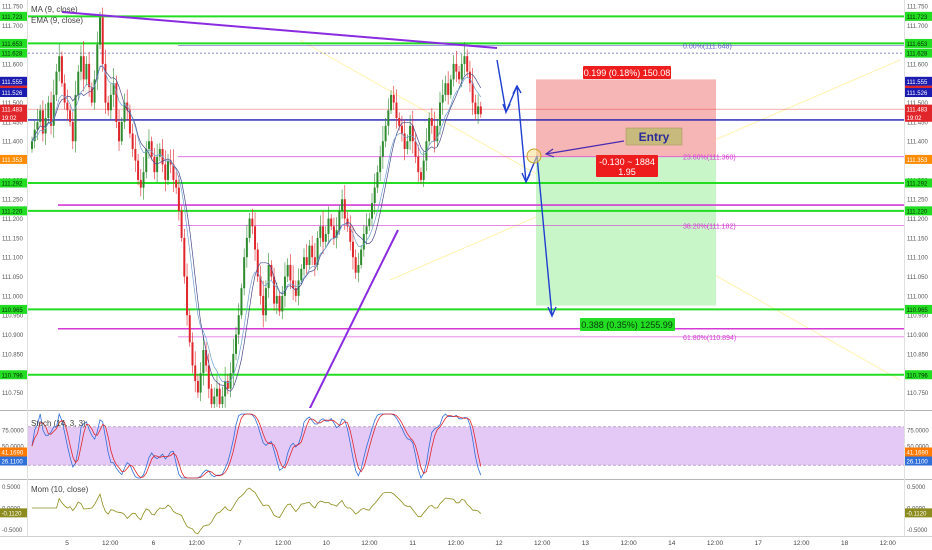  What do you see at coordinates (58, 423) in the screenshot?
I see `stoch-legend: Stoch (14, 3, 3)` at bounding box center [58, 423].